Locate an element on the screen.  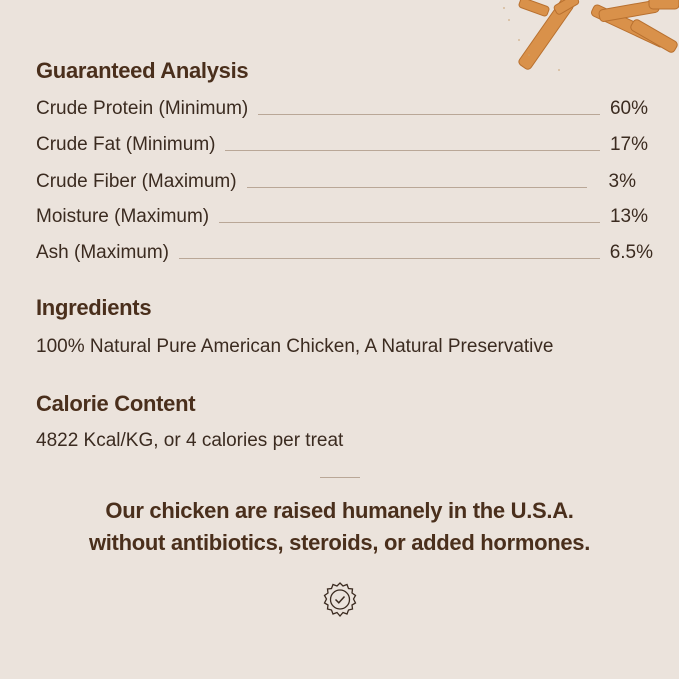
analysis-value: 13% is located at coordinates (628, 216).